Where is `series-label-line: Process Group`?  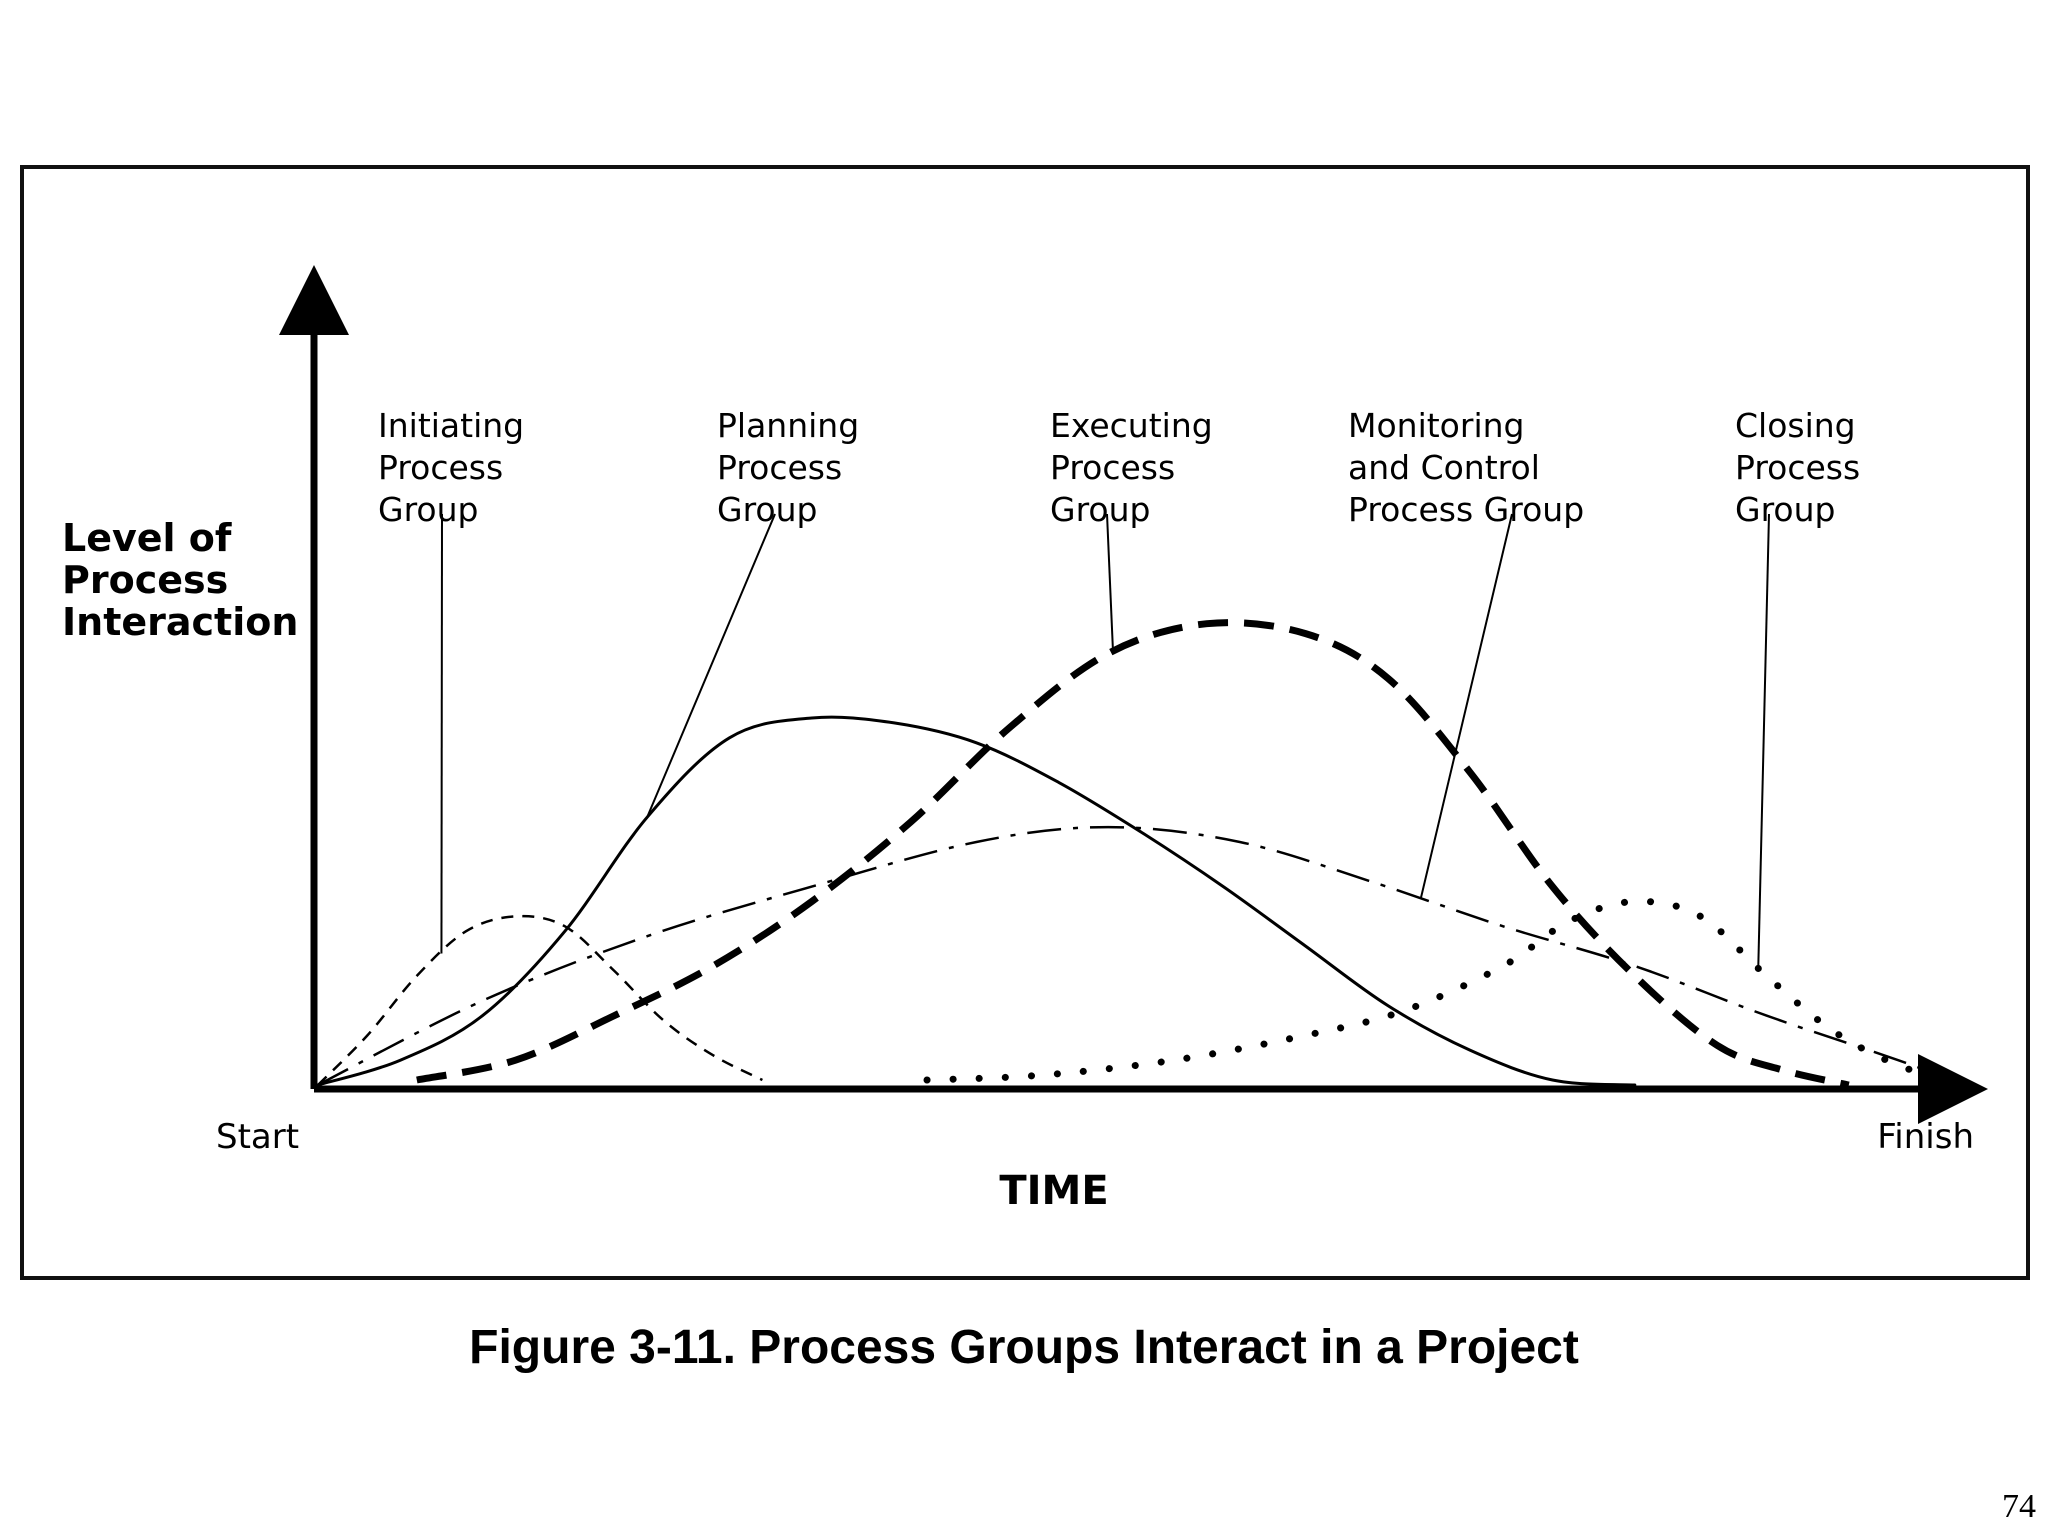 series-label-line: Process Group is located at coordinates (1466, 509).